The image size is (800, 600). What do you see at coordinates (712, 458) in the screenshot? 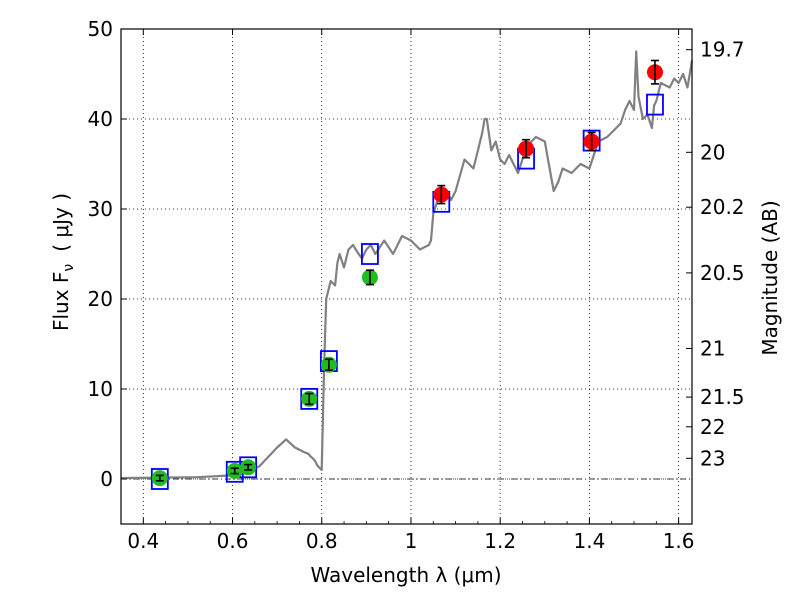
I see `magnitude-tick-label: 23` at bounding box center [712, 458].